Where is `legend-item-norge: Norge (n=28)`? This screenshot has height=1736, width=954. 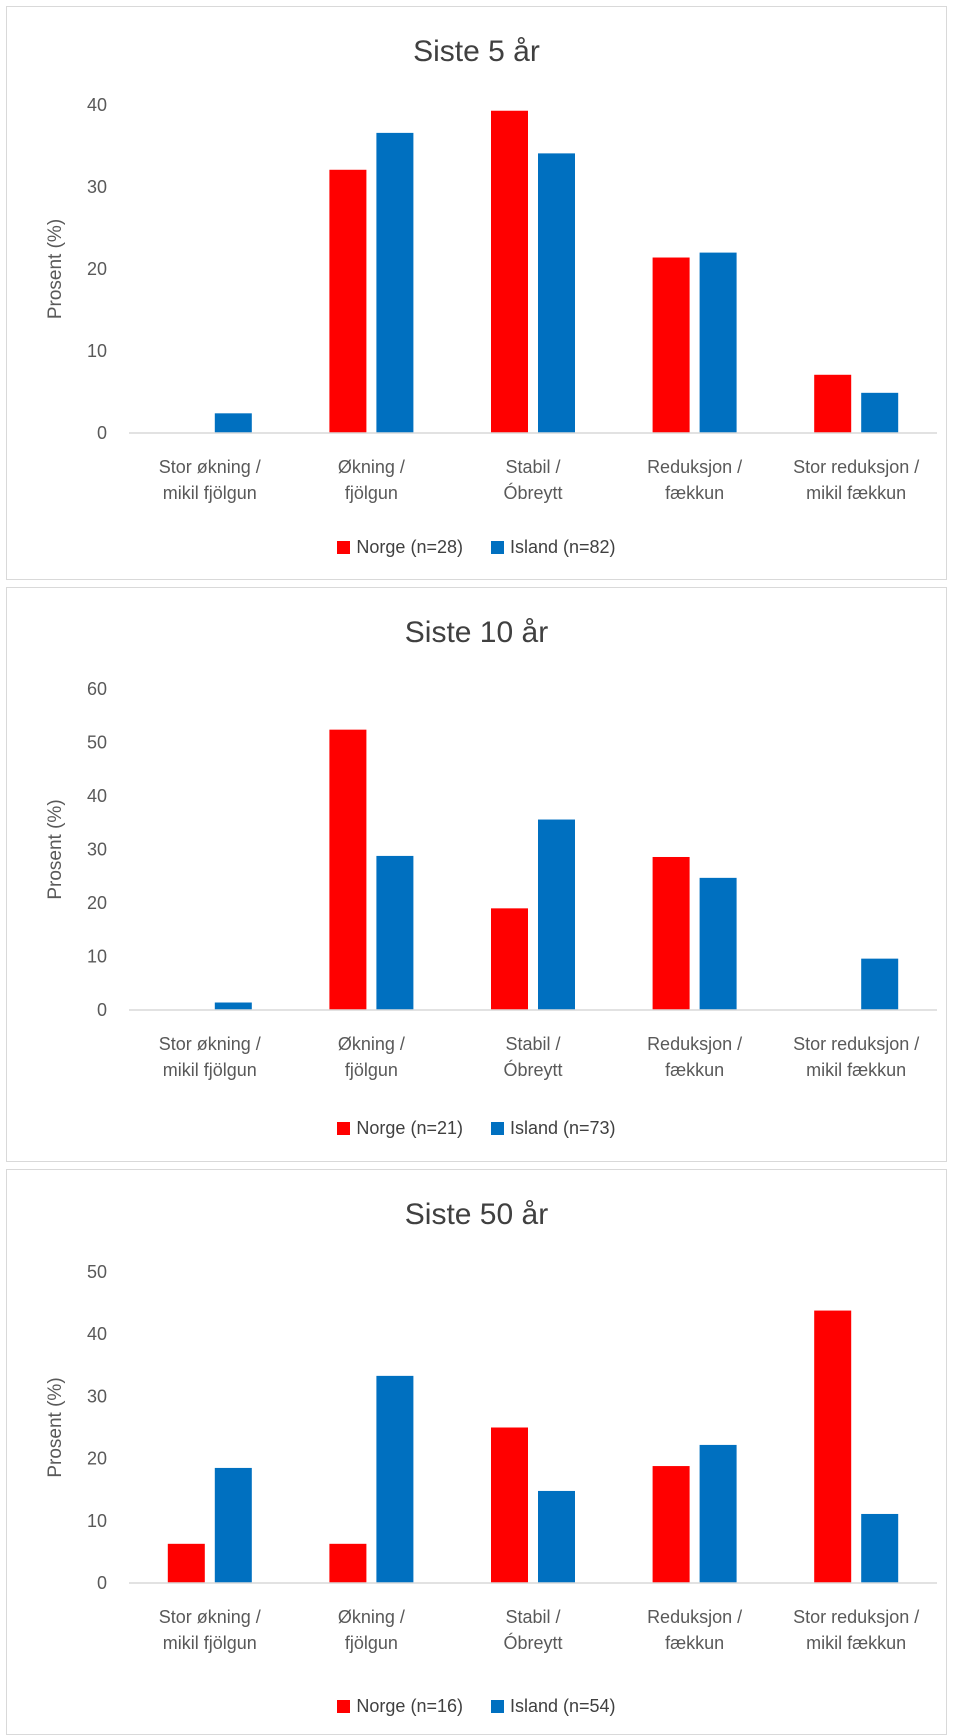
legend-item-norge: Norge (n=28) is located at coordinates (400, 547).